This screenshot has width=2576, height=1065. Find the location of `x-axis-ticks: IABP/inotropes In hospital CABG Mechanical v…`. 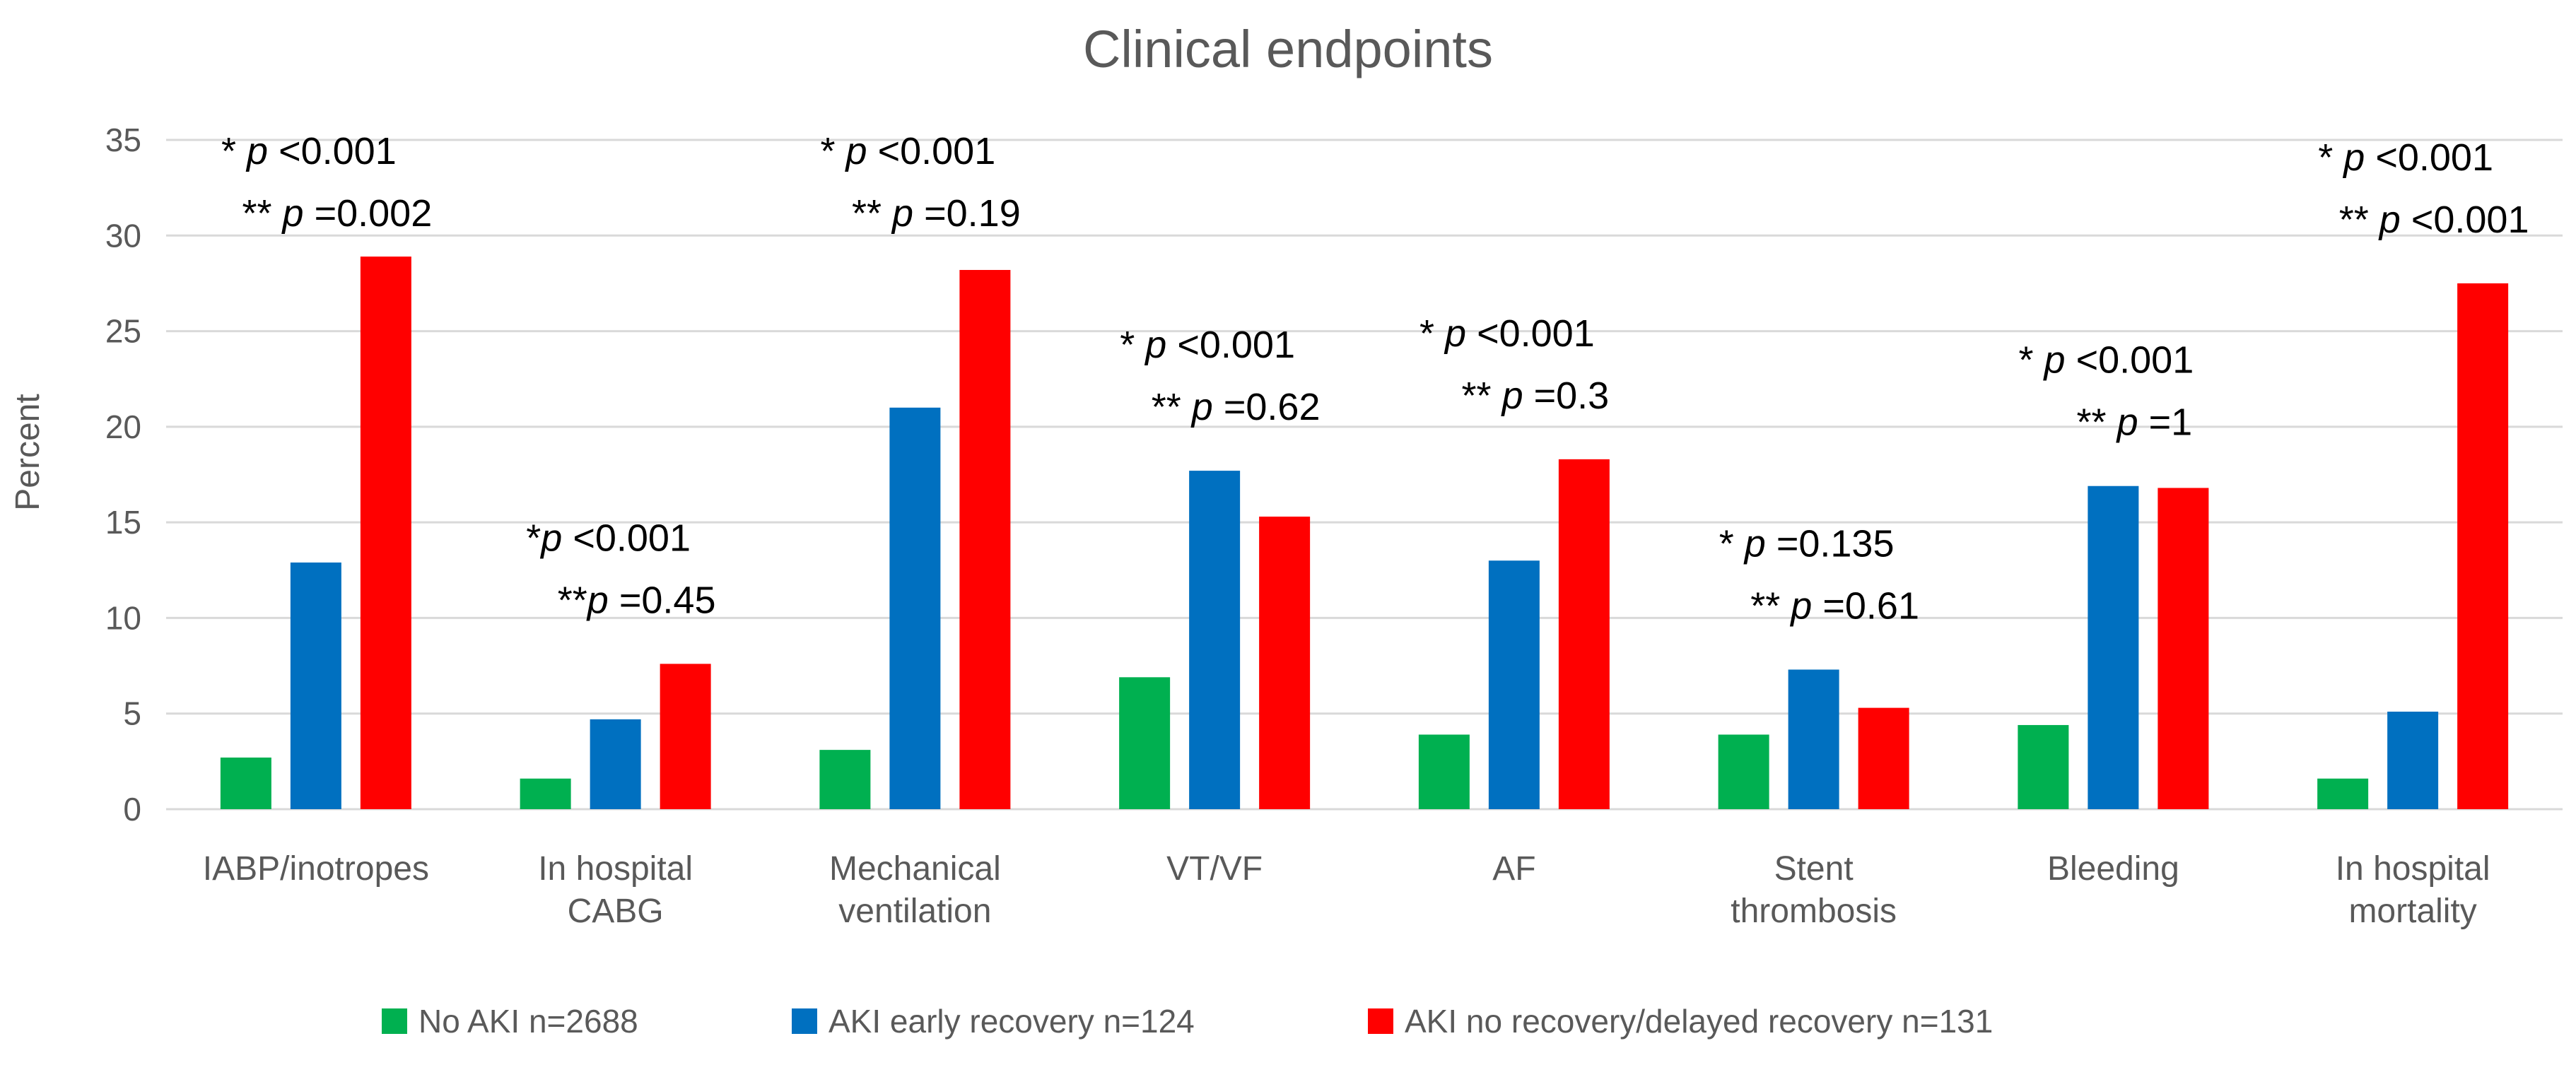

x-axis-ticks: IABP/inotropes In hospital CABG Mechanical v… is located at coordinates (1346, 890).